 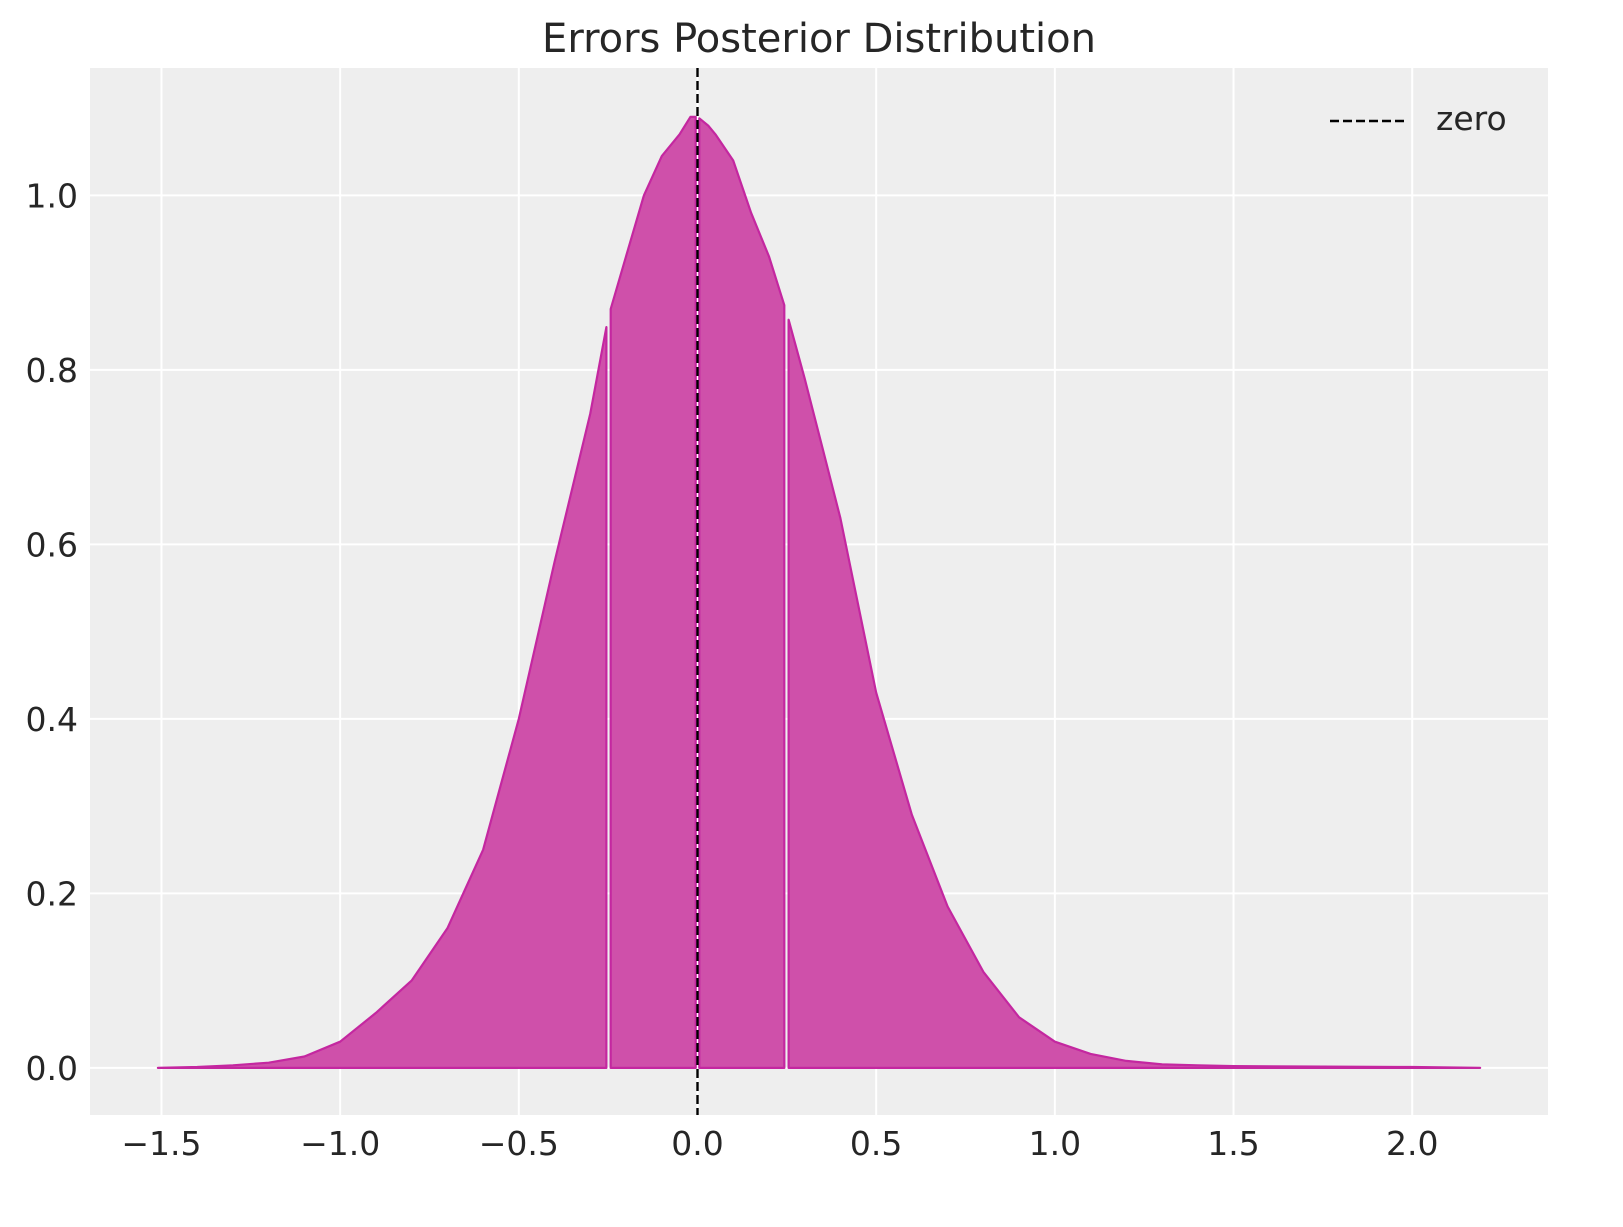 I want to click on x-tick-label: 1.5, so click(x=1233, y=1143).